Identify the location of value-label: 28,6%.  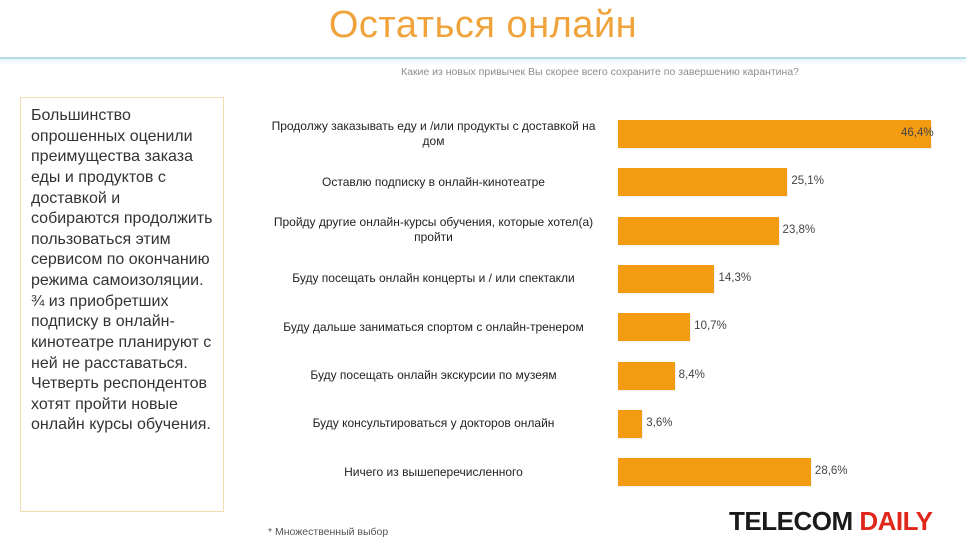
(831, 471).